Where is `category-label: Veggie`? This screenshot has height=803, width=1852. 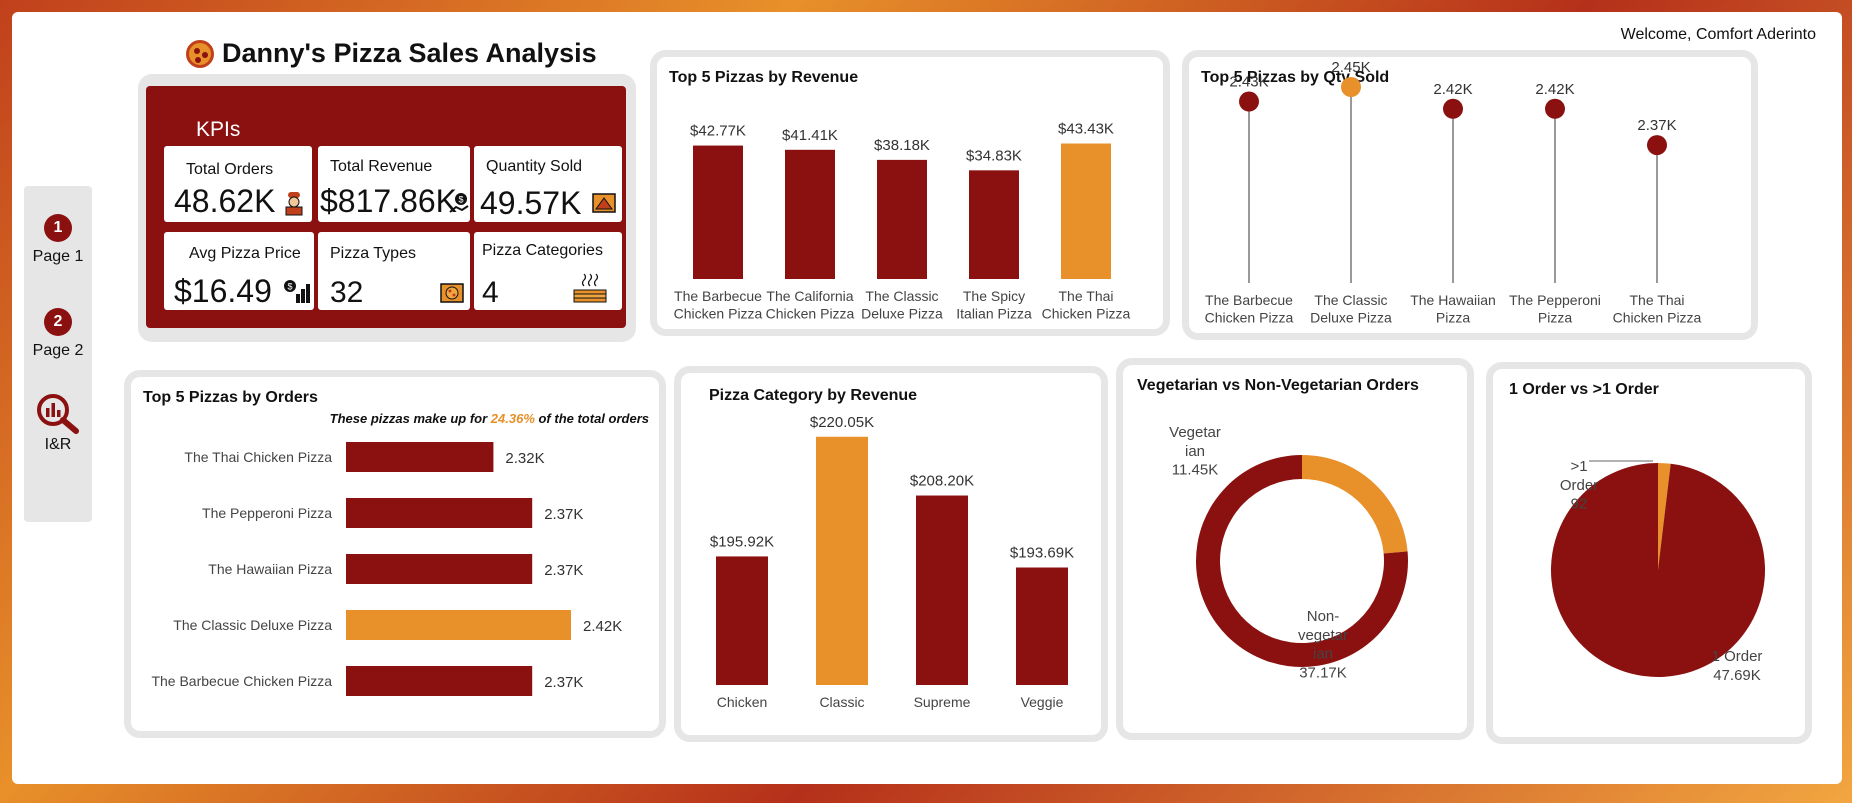
category-label: Veggie is located at coordinates (1042, 702).